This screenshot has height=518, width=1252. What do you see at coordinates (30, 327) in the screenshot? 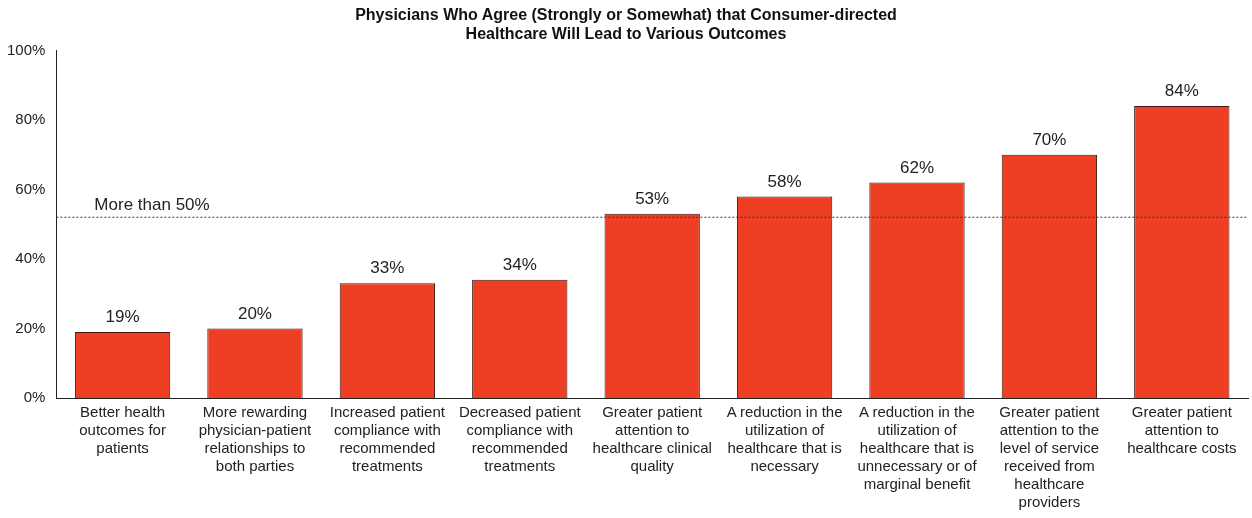
I see `y-tick-label: 20%` at bounding box center [30, 327].